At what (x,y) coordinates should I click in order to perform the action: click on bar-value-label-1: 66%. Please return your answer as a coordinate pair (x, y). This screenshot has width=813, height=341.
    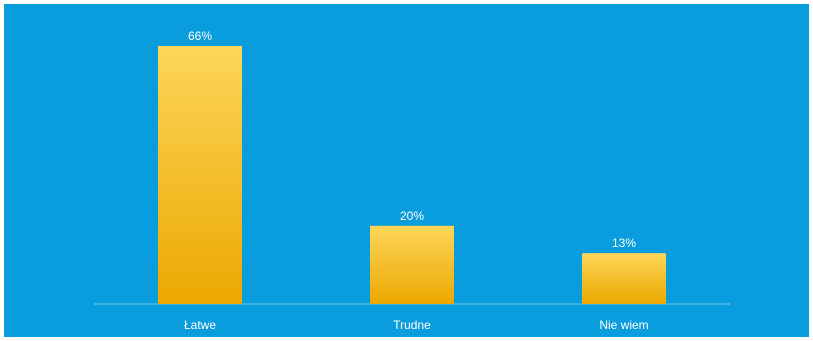
    Looking at the image, I should click on (200, 36).